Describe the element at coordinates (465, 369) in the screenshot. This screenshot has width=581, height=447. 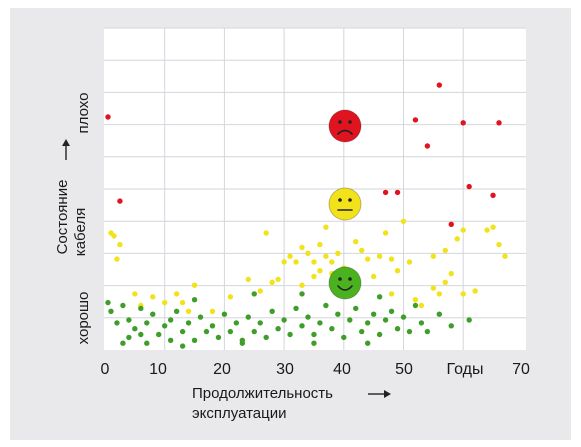
I see `x-unit-label: Годы` at that location.